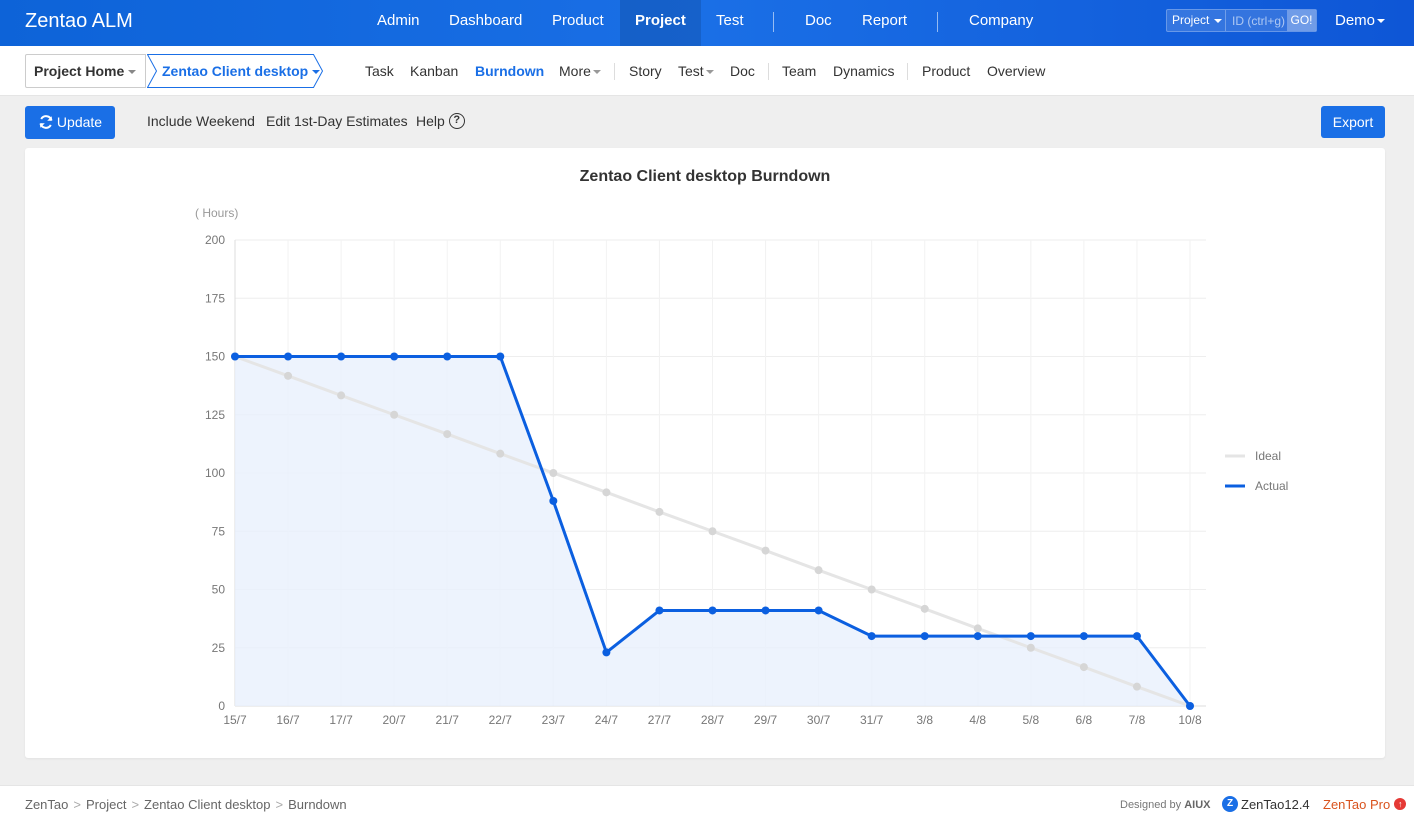 The width and height of the screenshot is (1414, 817). What do you see at coordinates (819, 720) in the screenshot?
I see `x-tick-label: 30/7` at bounding box center [819, 720].